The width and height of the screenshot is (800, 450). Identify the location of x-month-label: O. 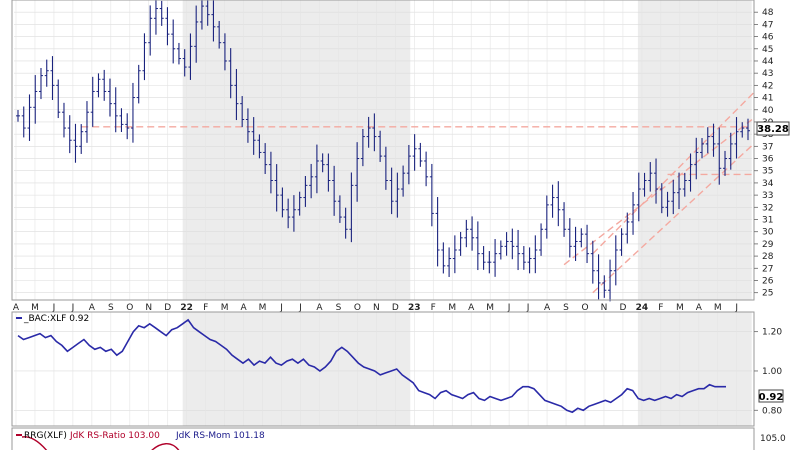
(129, 308).